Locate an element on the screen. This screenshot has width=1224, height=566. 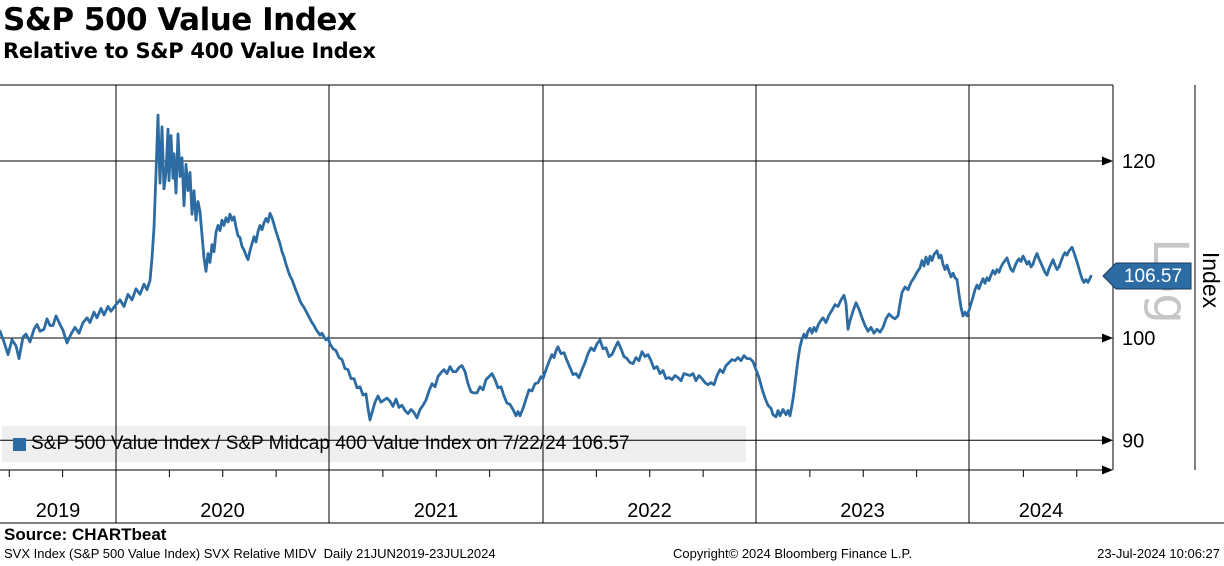
legend-marker-swatch is located at coordinates (19, 444).